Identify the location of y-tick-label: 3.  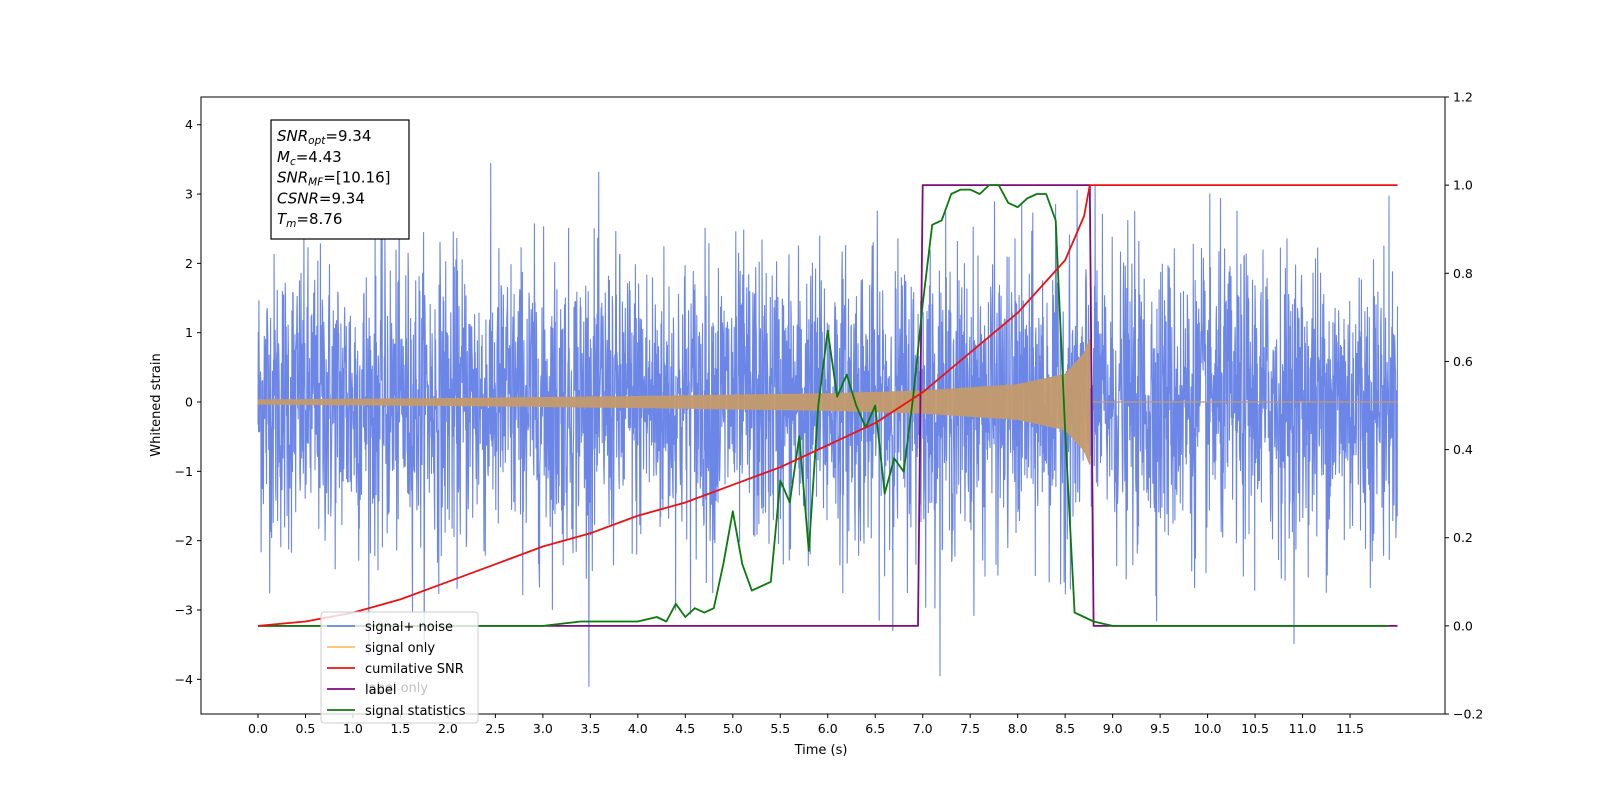
(189, 194).